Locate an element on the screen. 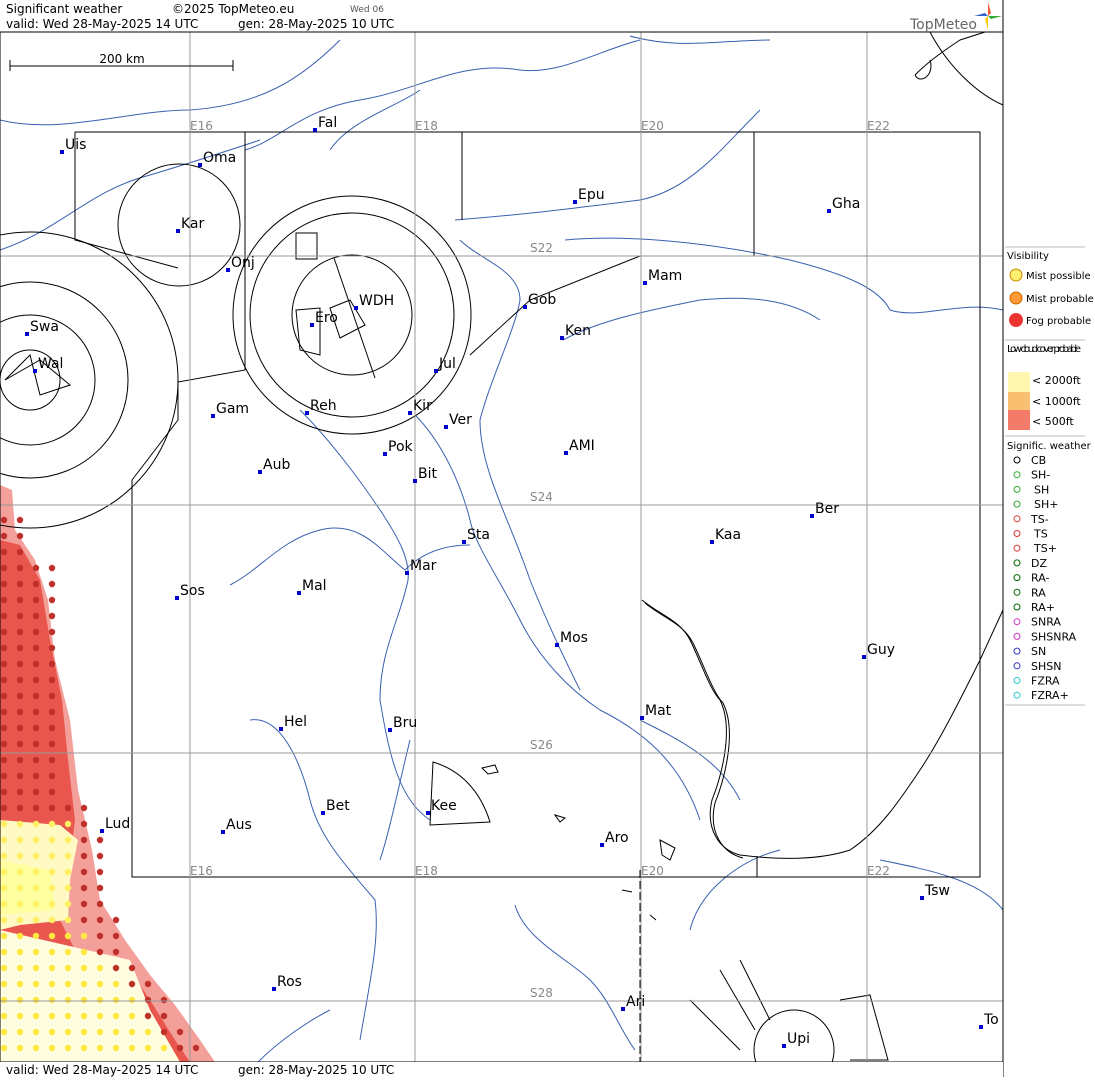 The width and height of the screenshot is (1095, 1081). place-name: To is located at coordinates (991, 1020).